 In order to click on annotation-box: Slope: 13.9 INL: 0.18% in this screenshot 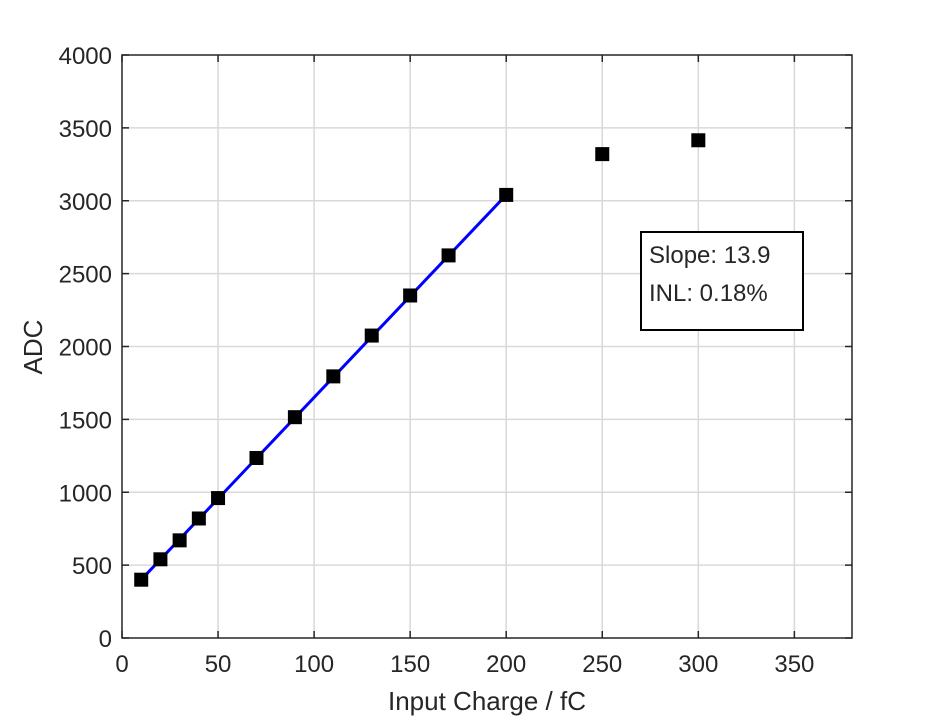, I will do `click(722, 281)`.